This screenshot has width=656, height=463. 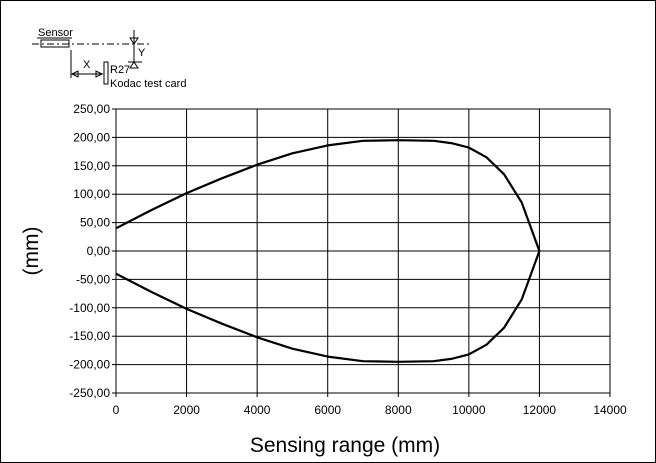 I want to click on x-tick-label: 10000, so click(x=469, y=410).